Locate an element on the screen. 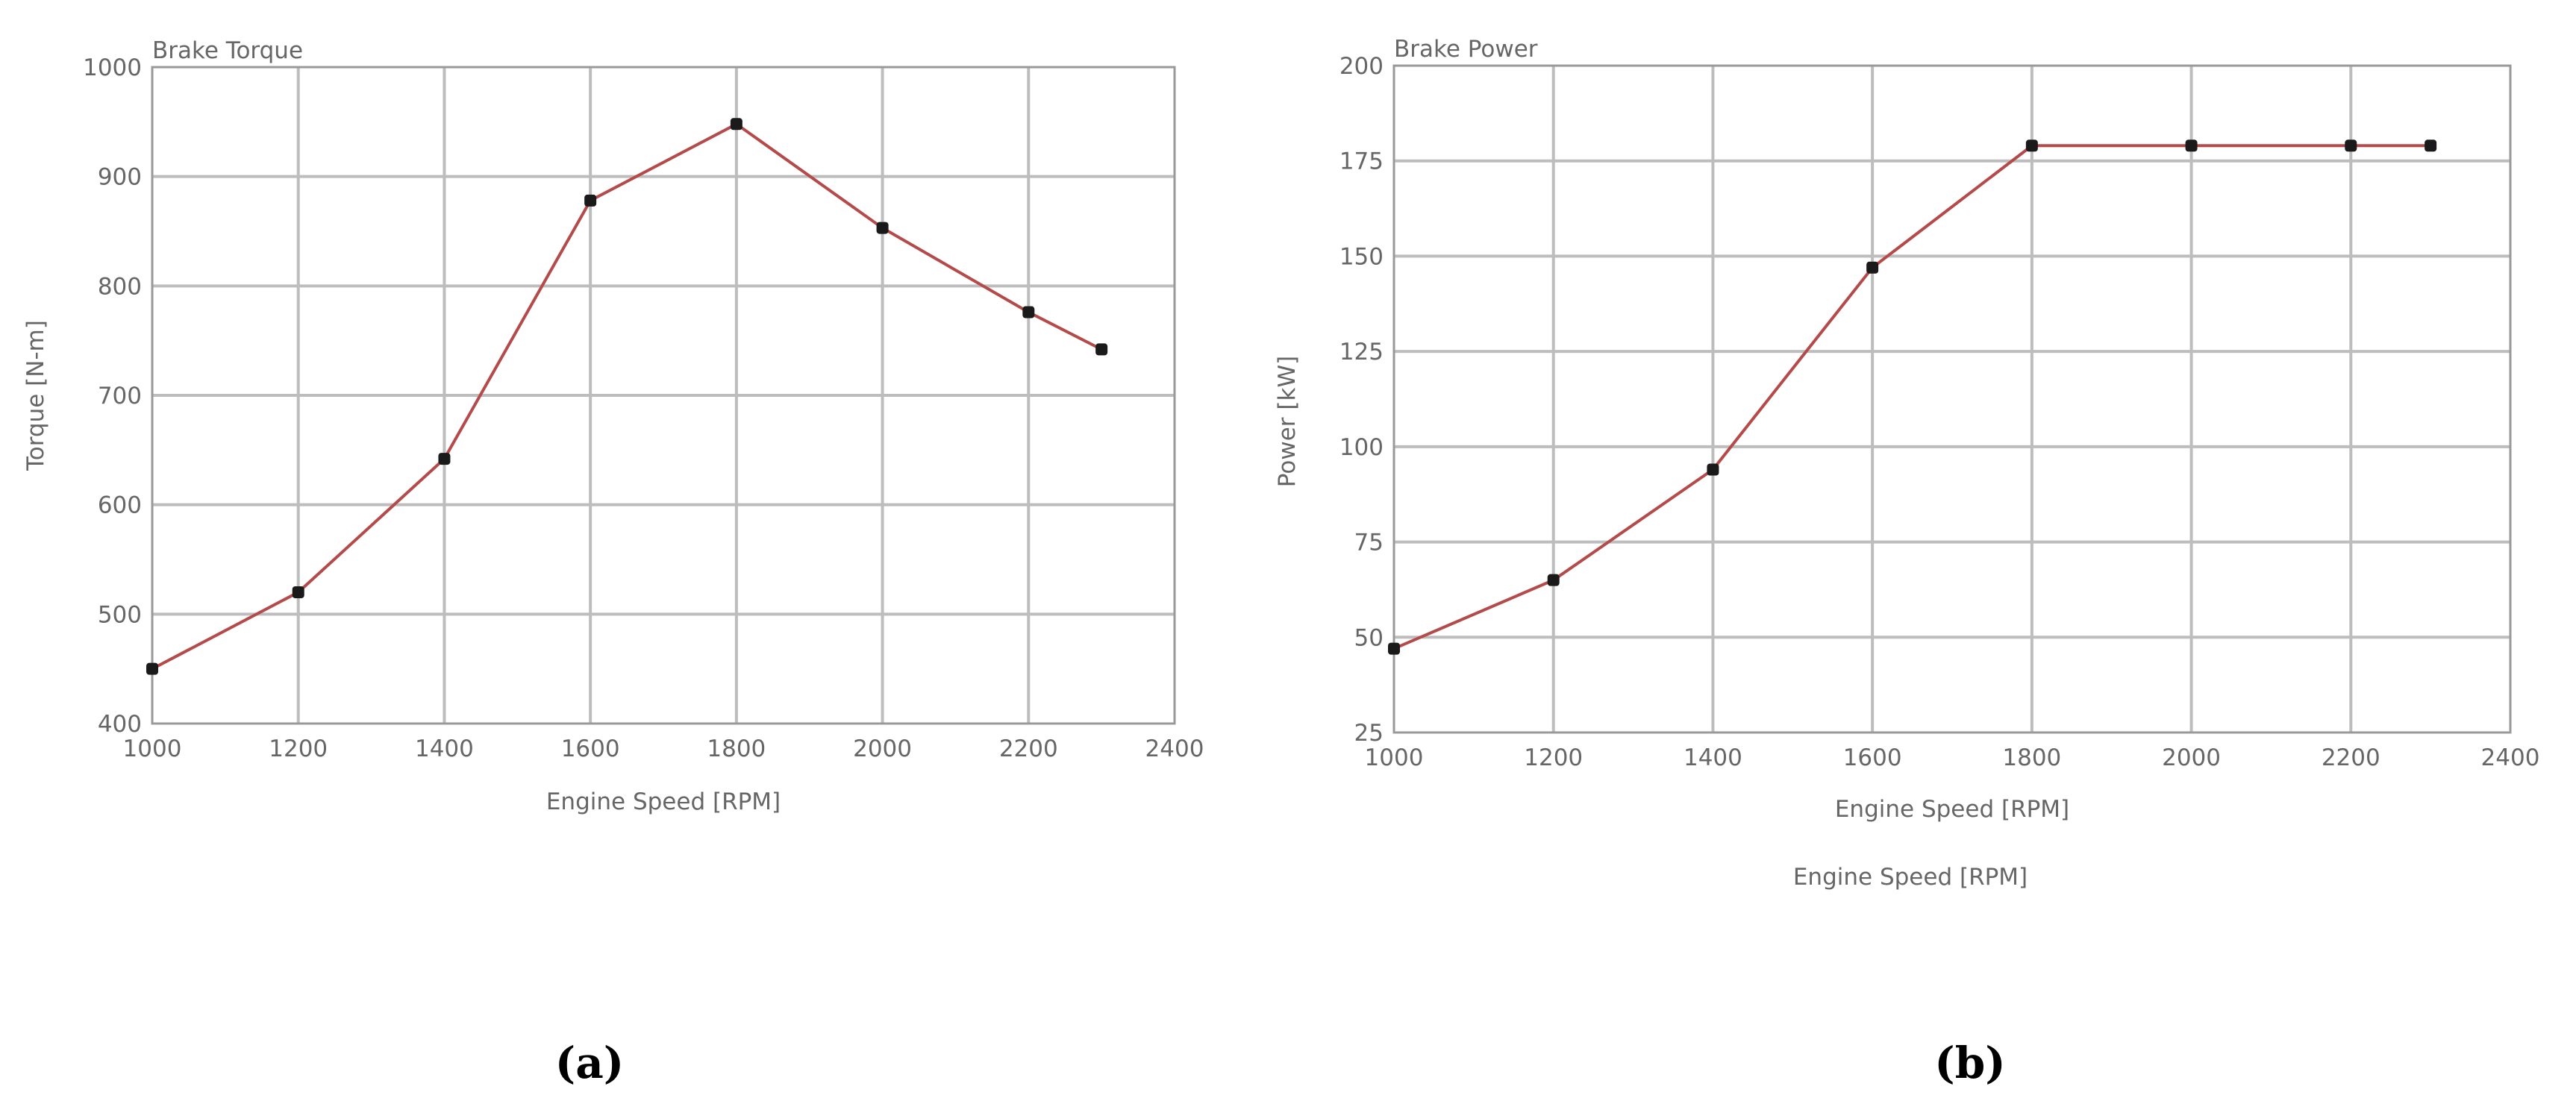 This screenshot has height=1098, width=2576. y-tick-label: 600 is located at coordinates (120, 505).